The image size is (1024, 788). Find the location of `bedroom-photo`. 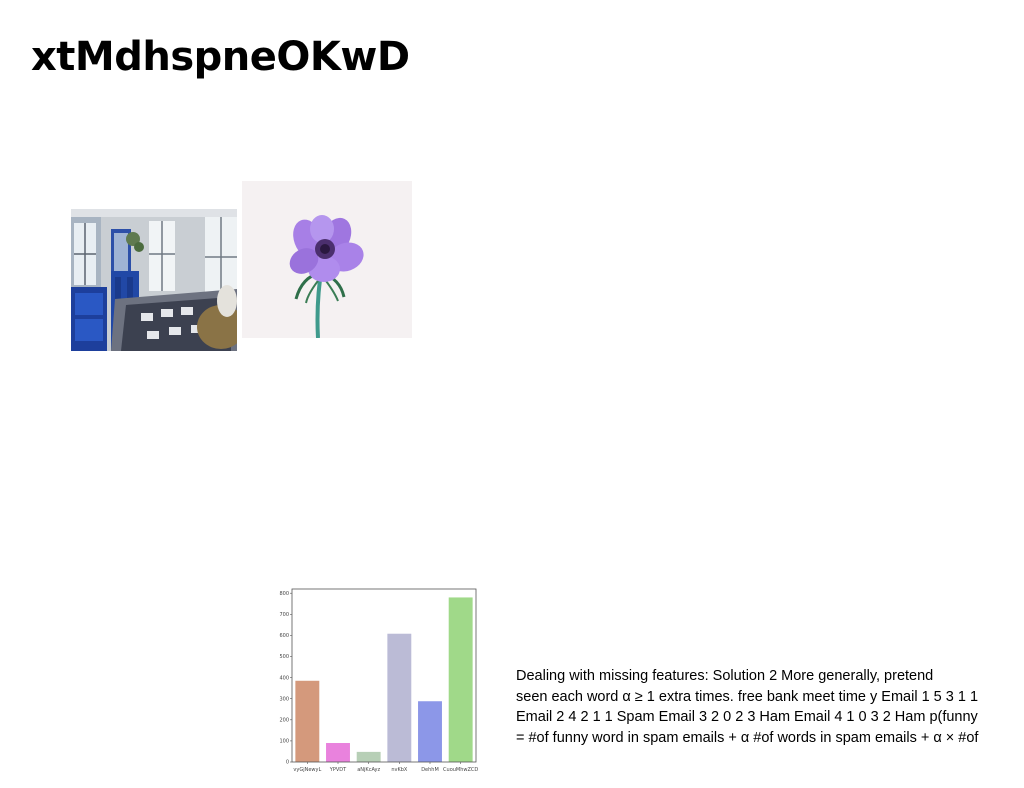

bedroom-photo is located at coordinates (154, 280).